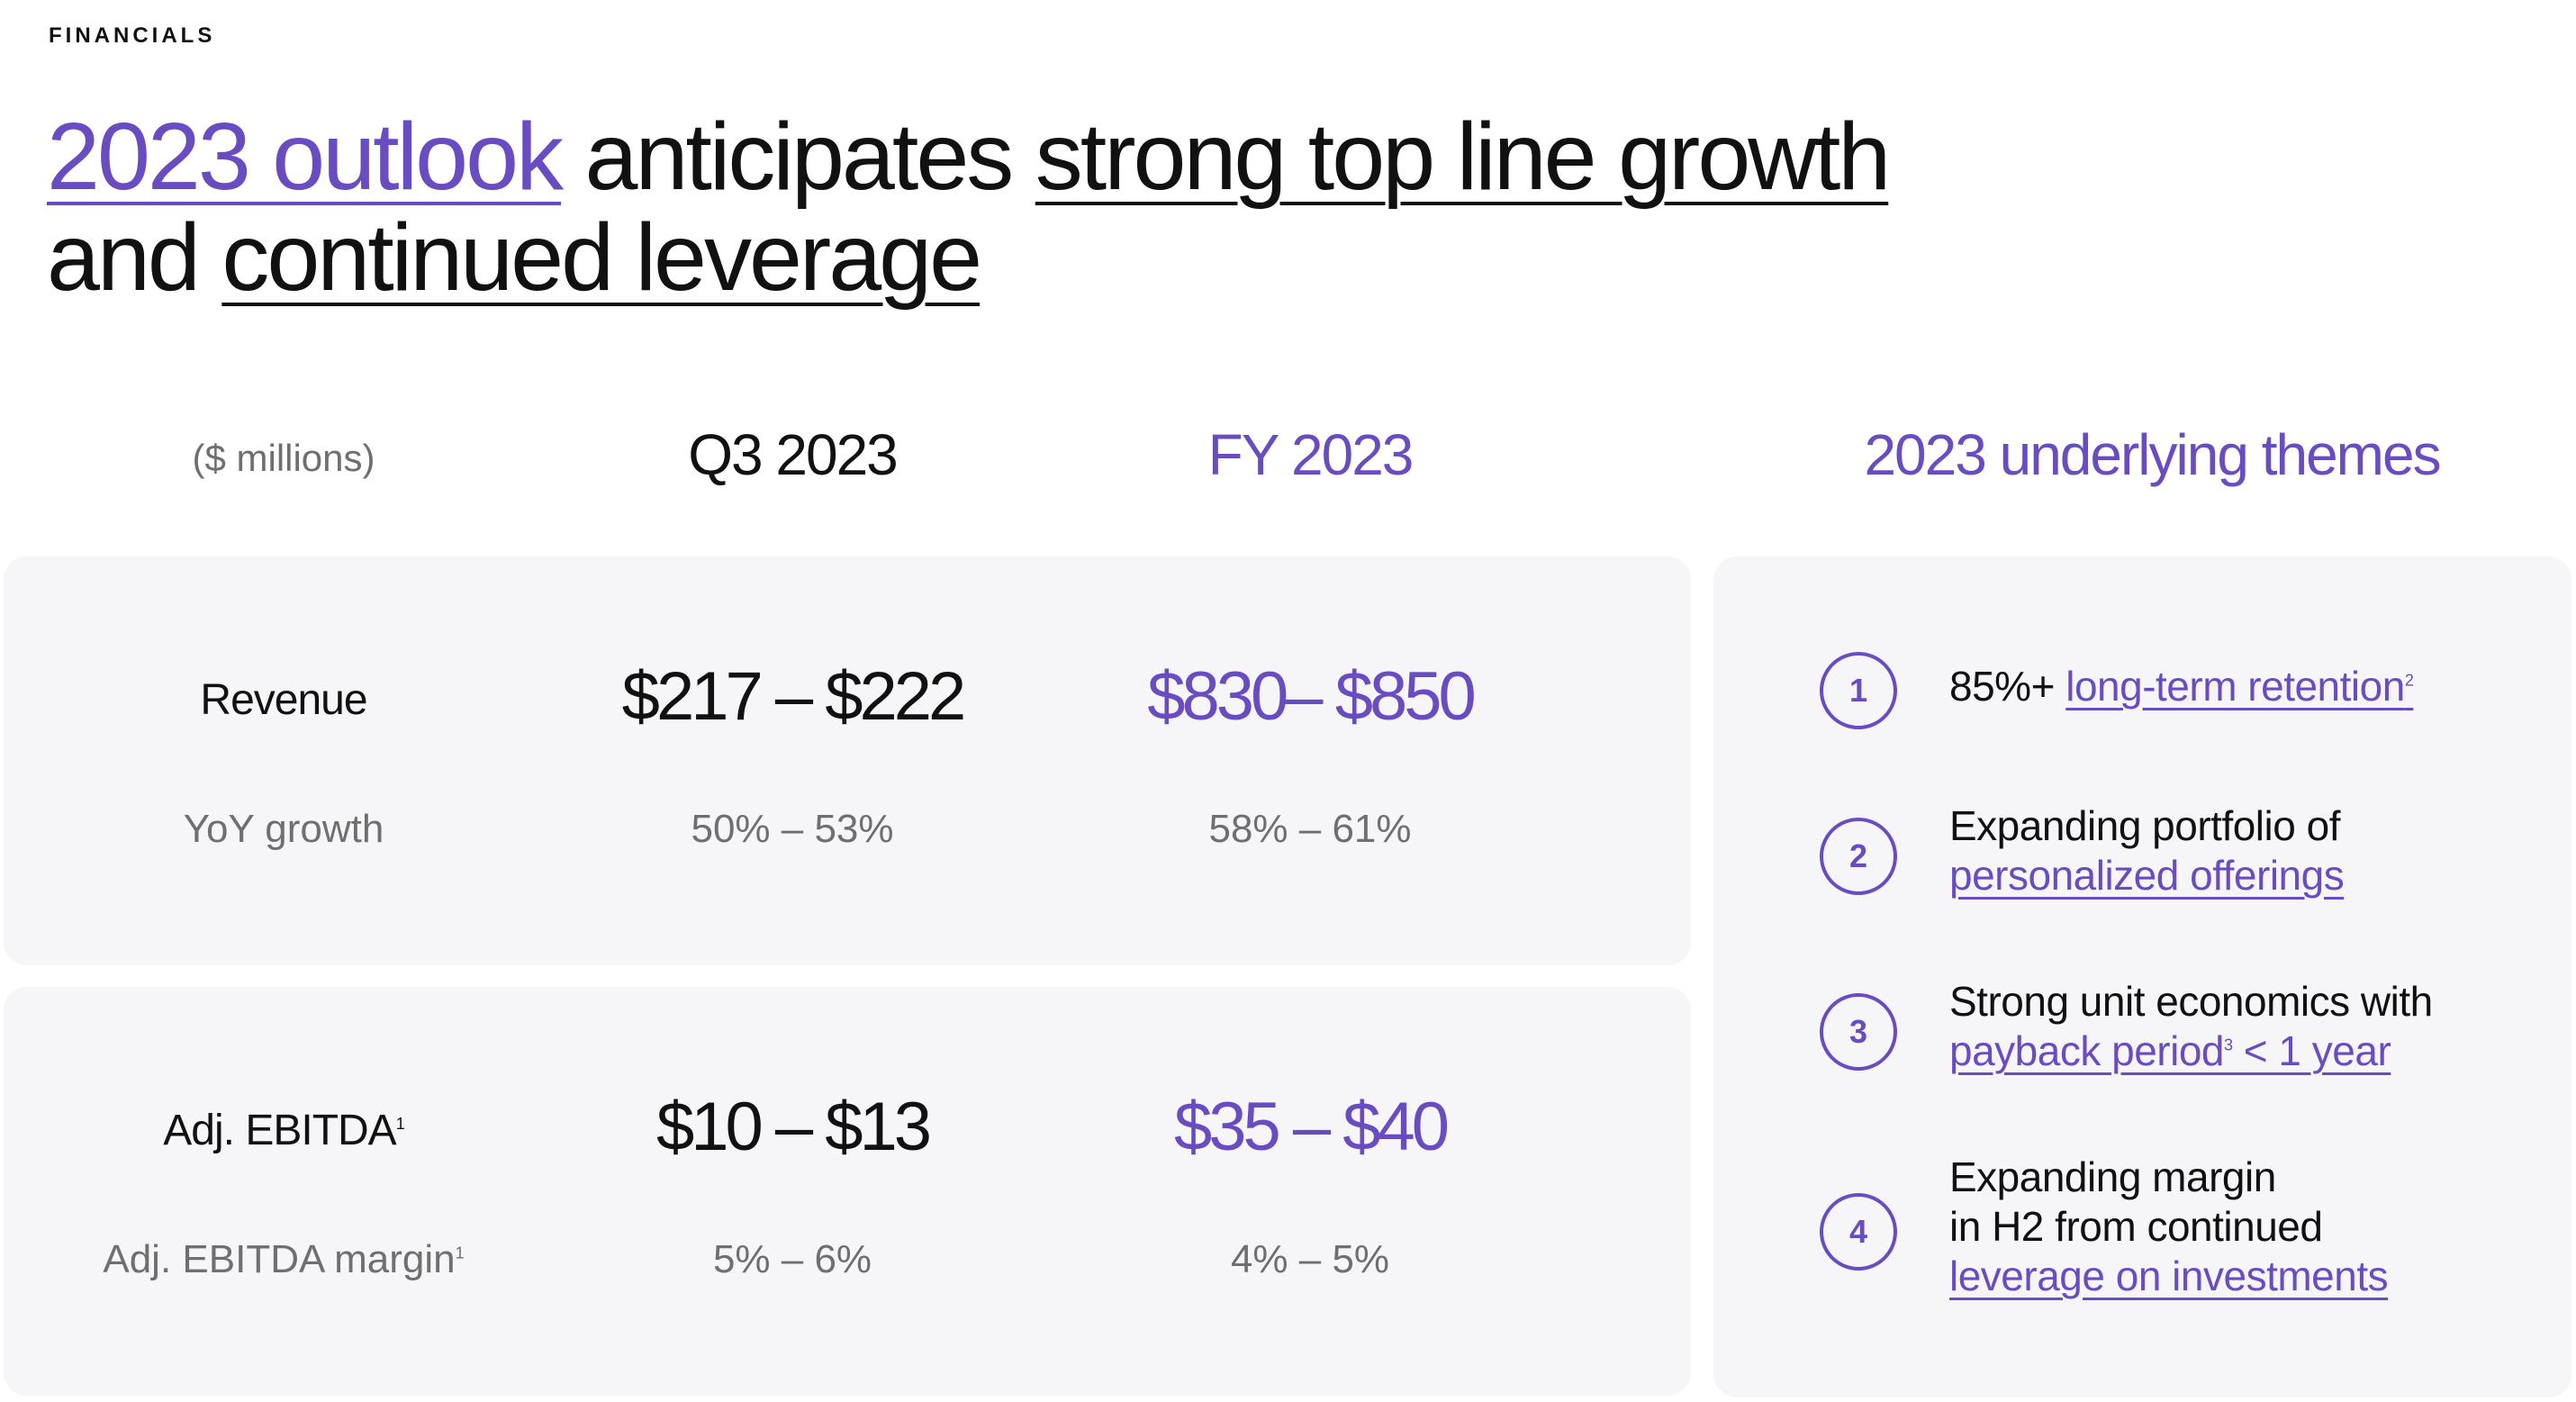 The height and width of the screenshot is (1402, 2576). I want to click on headline-and: and, so click(134, 257).